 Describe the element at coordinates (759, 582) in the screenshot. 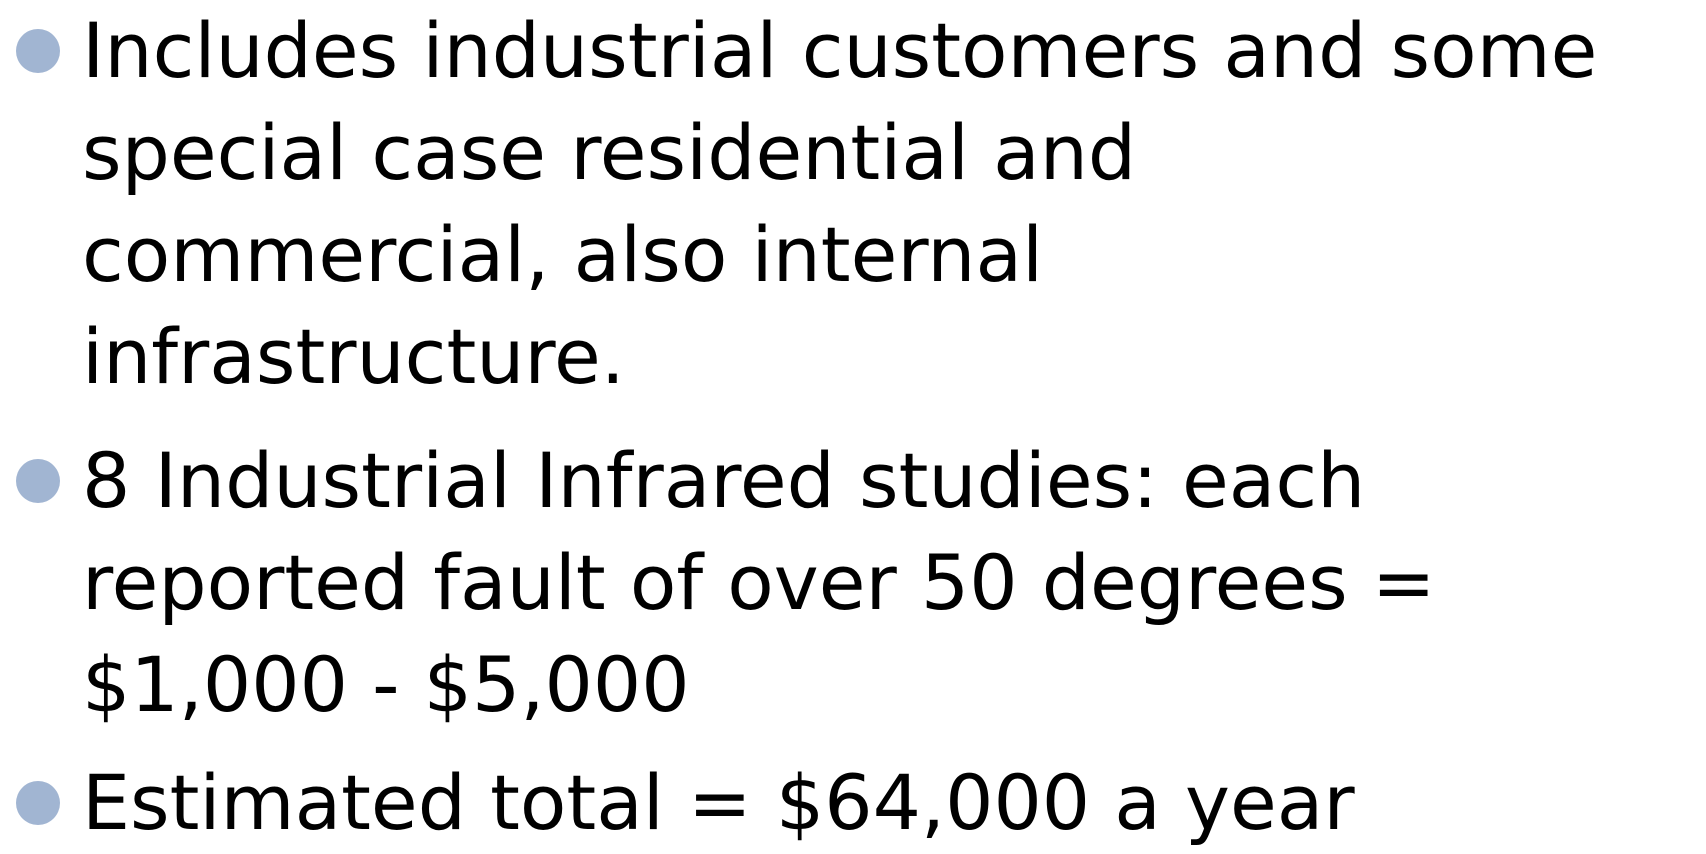

I see `bullet-text: reported fault of over 50 degrees =` at that location.